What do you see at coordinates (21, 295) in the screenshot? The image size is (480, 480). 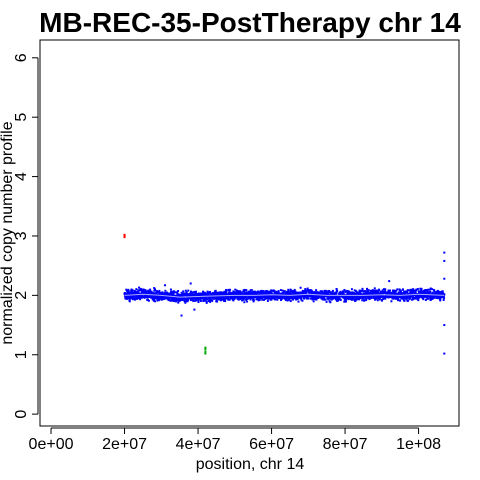 I see `y-tick-label: 2` at bounding box center [21, 295].